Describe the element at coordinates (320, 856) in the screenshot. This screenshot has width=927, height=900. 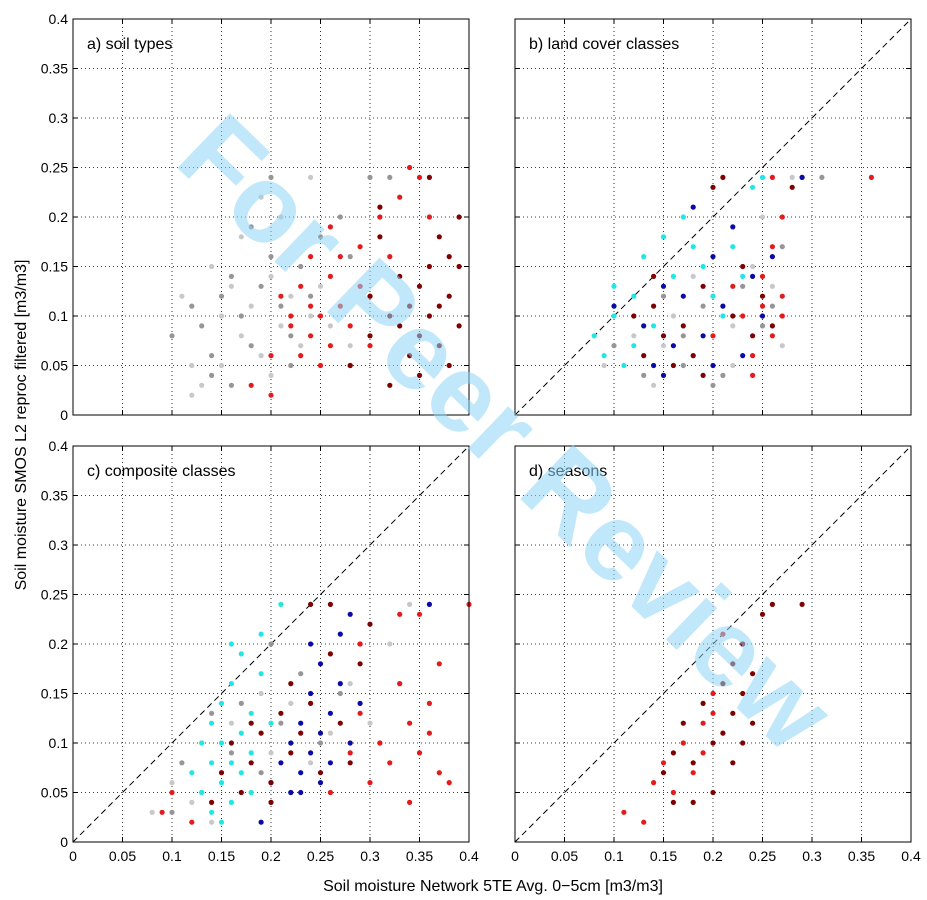
I see `x-tick-label: 0.25` at that location.